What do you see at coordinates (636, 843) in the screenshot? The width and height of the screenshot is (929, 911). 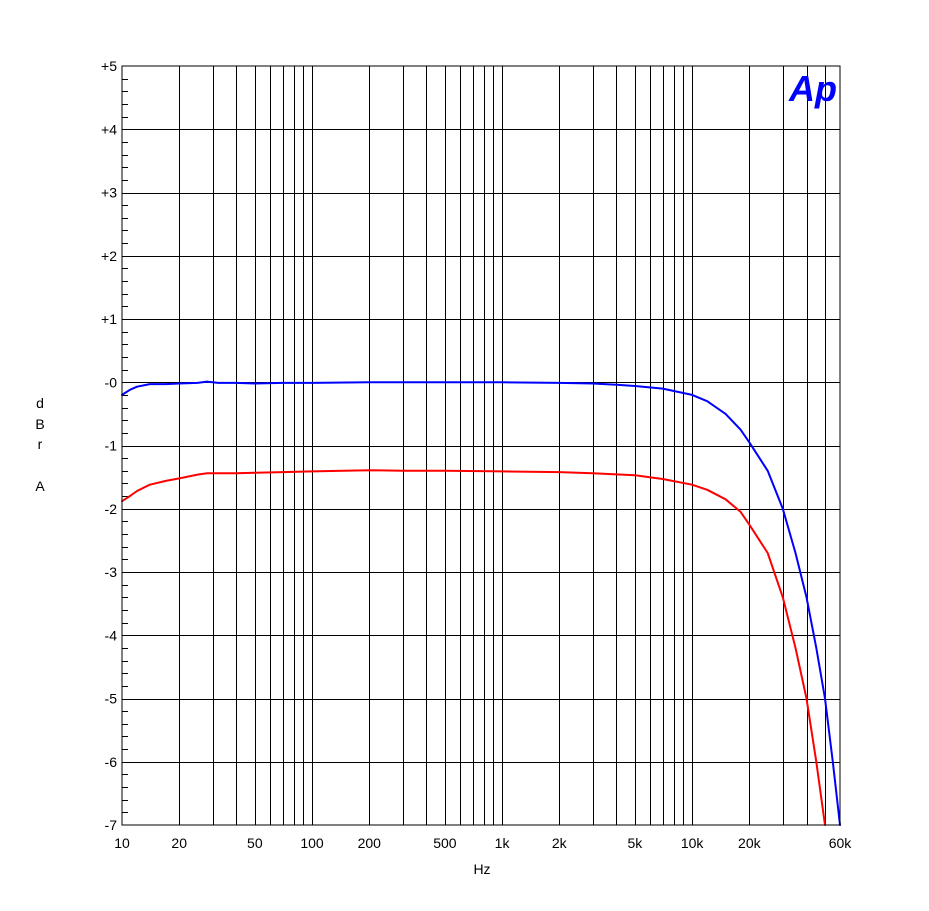 I see `x-tick-label: 5k` at bounding box center [636, 843].